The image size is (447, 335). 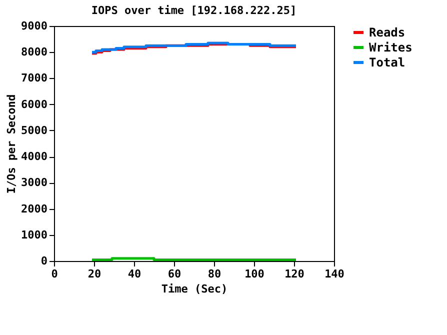 I want to click on x-tick-label: 0, so click(x=54, y=274).